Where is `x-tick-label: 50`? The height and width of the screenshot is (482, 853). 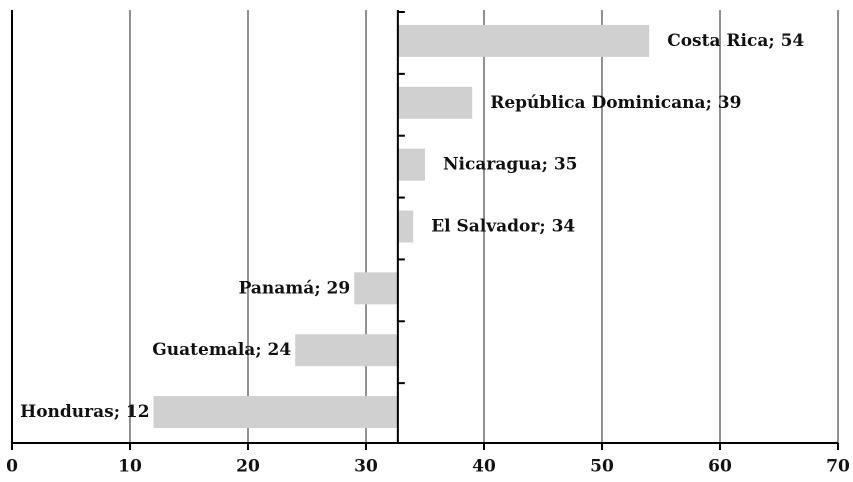
x-tick-label: 50 is located at coordinates (602, 467).